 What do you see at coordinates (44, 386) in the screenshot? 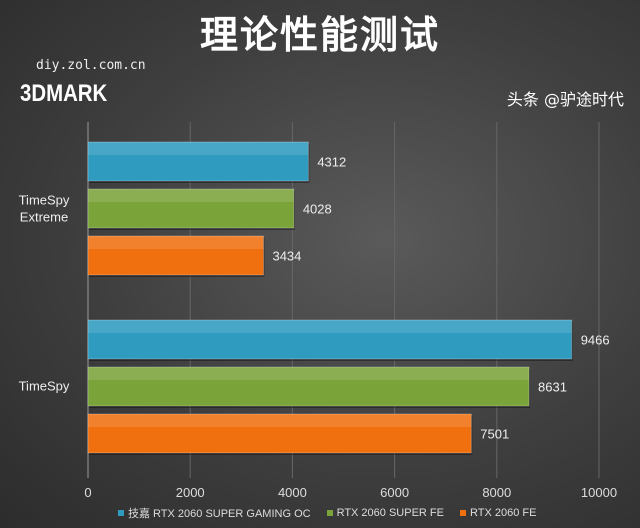
I see `category-label: TimeSpy` at bounding box center [44, 386].